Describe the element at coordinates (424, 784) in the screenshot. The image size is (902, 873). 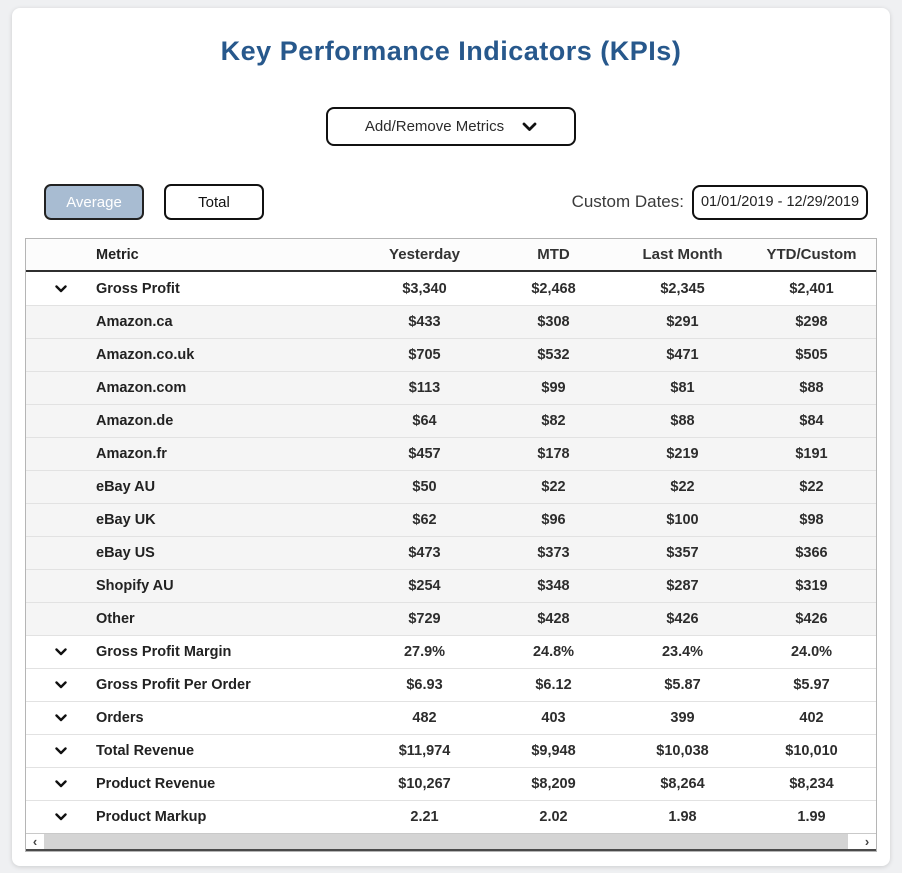
I see `metric-value: $10,267` at that location.